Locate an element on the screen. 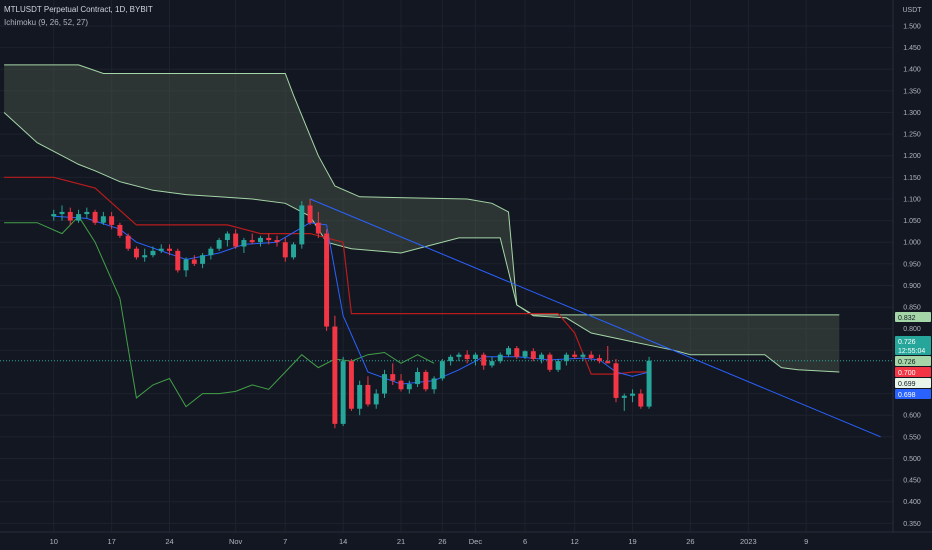  x-tick-label: Dec is located at coordinates (476, 541).